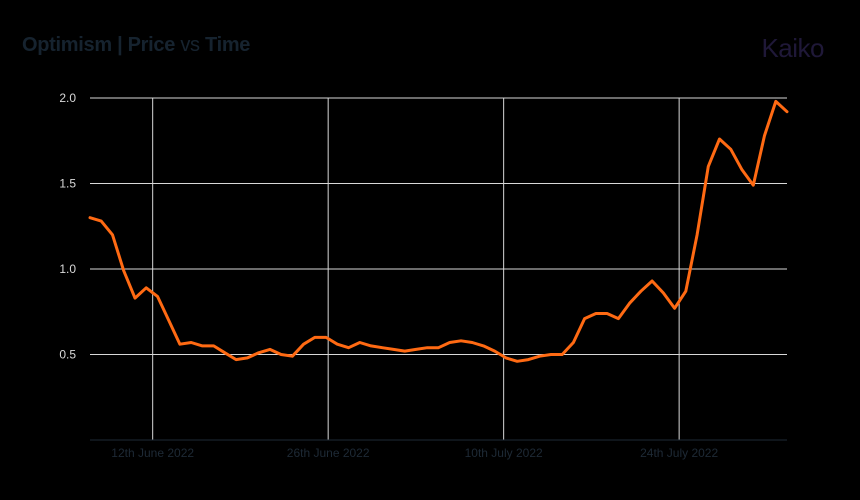 This screenshot has height=500, width=860. What do you see at coordinates (328, 453) in the screenshot?
I see `x-tick-label: 26th June 2022` at bounding box center [328, 453].